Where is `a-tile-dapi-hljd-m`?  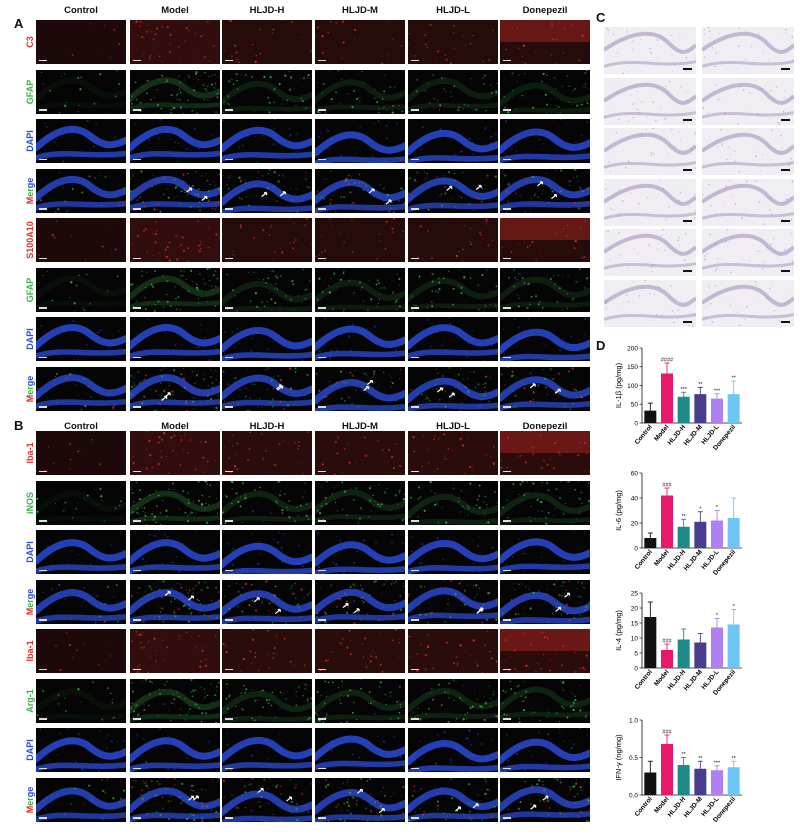 a-tile-dapi-hljd-m is located at coordinates (360, 141).